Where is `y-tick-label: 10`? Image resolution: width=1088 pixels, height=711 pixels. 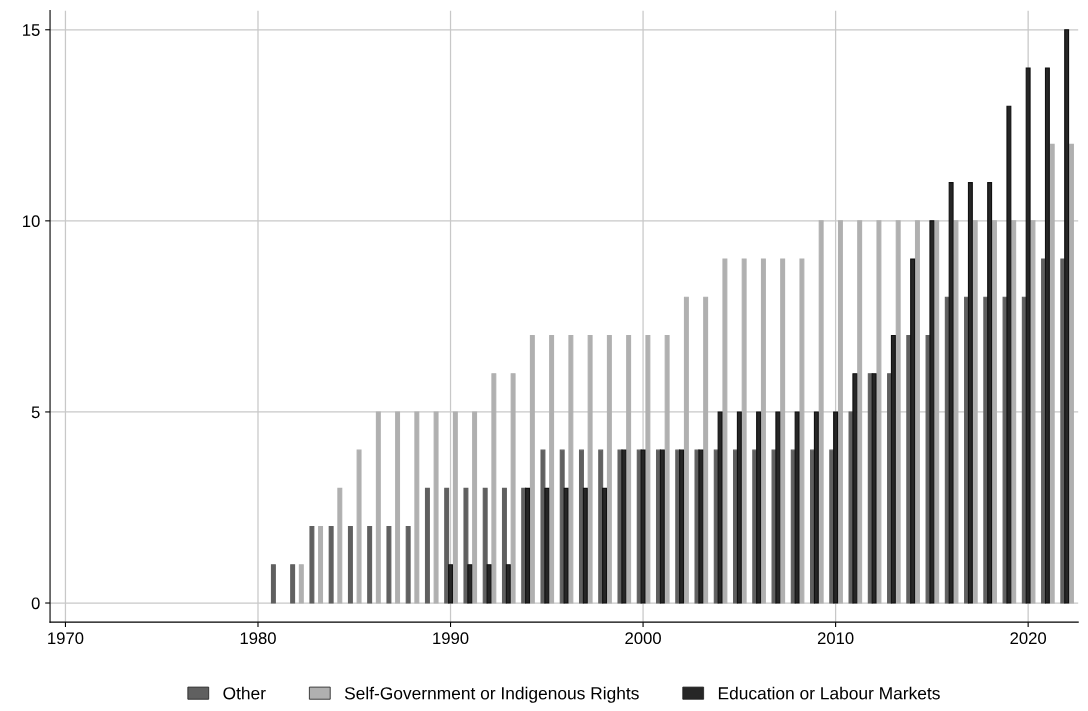 y-tick-label: 10 is located at coordinates (31, 221).